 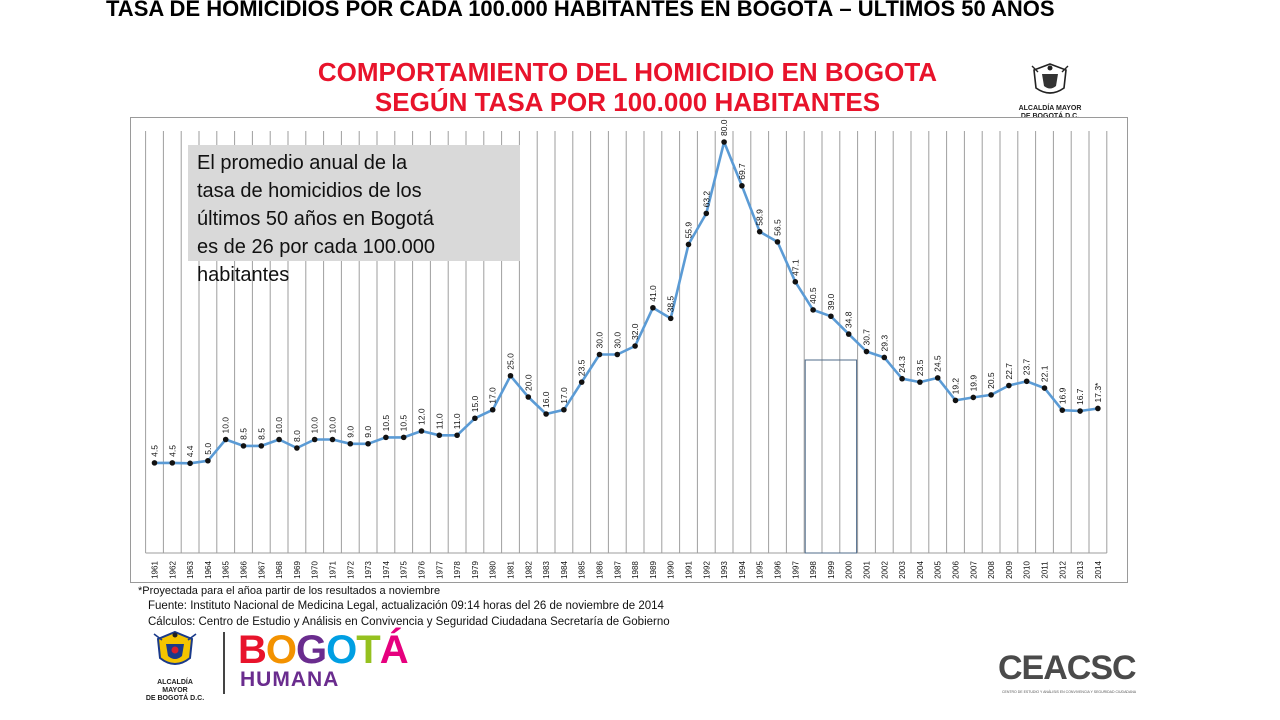 I want to click on data-label: 17.3*, so click(x=1098, y=392).